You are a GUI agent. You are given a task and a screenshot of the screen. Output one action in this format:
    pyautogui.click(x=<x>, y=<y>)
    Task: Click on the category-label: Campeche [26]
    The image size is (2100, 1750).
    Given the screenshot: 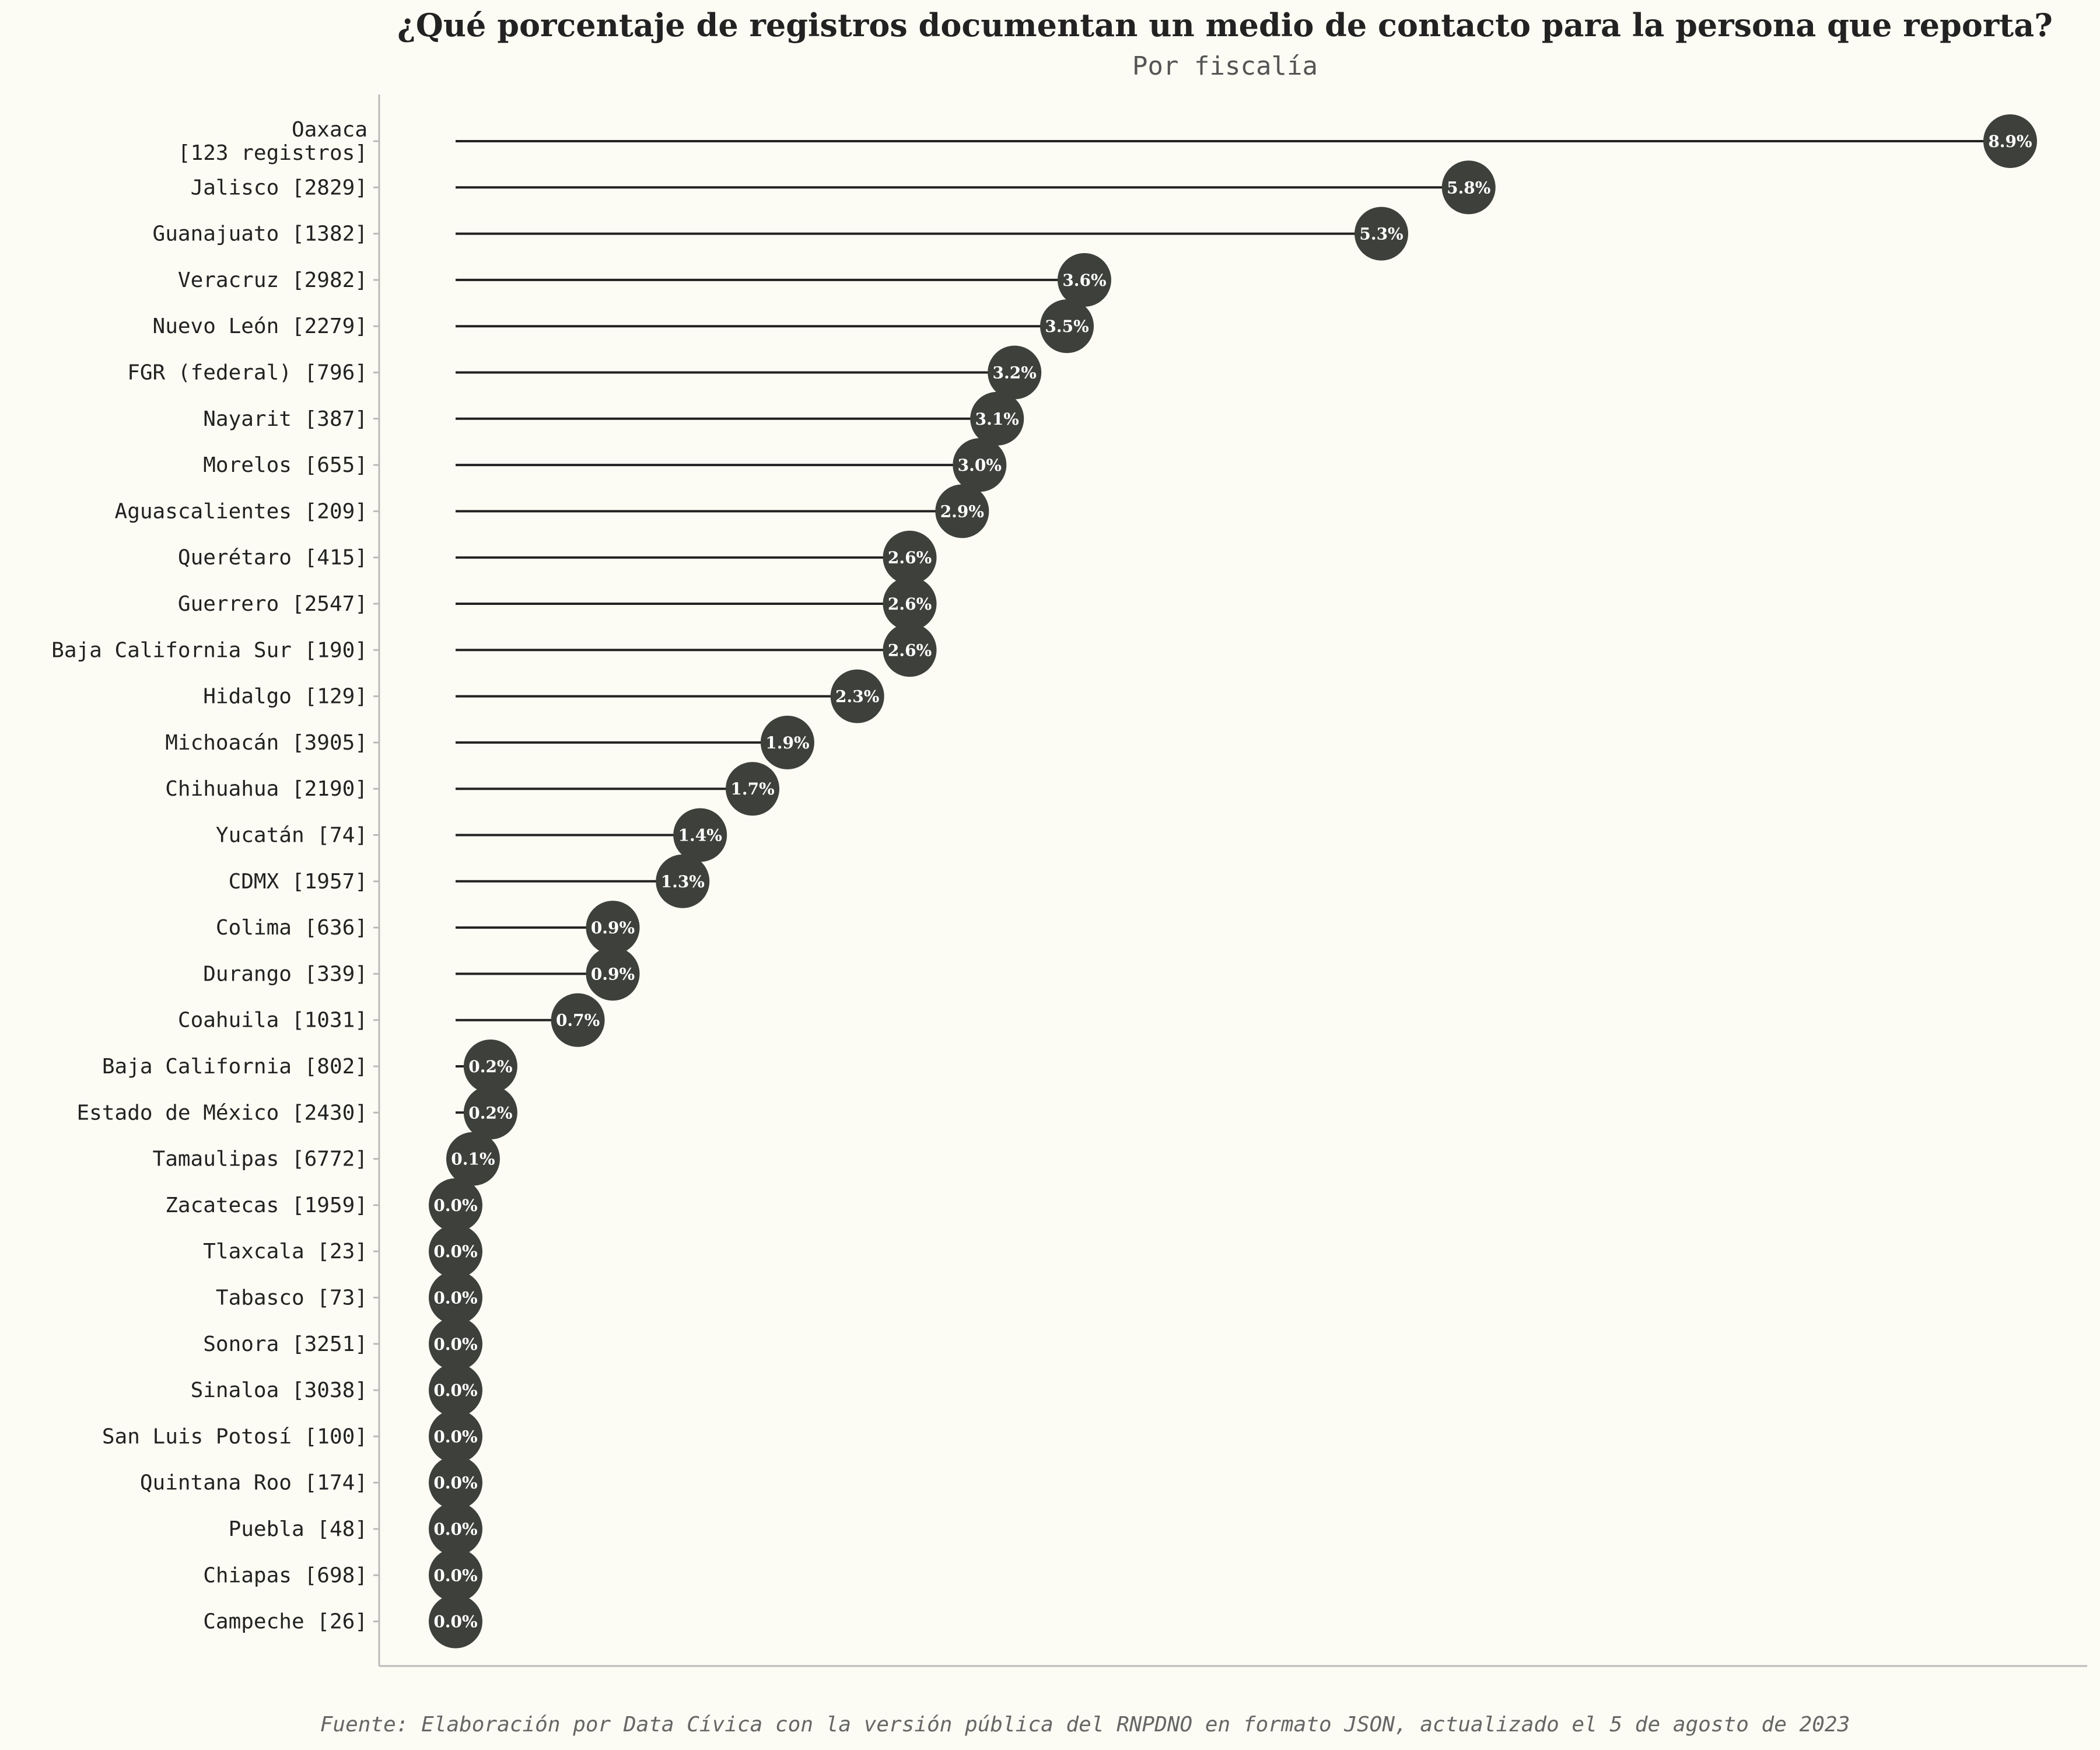 What is the action you would take?
    pyautogui.click(x=285, y=1622)
    